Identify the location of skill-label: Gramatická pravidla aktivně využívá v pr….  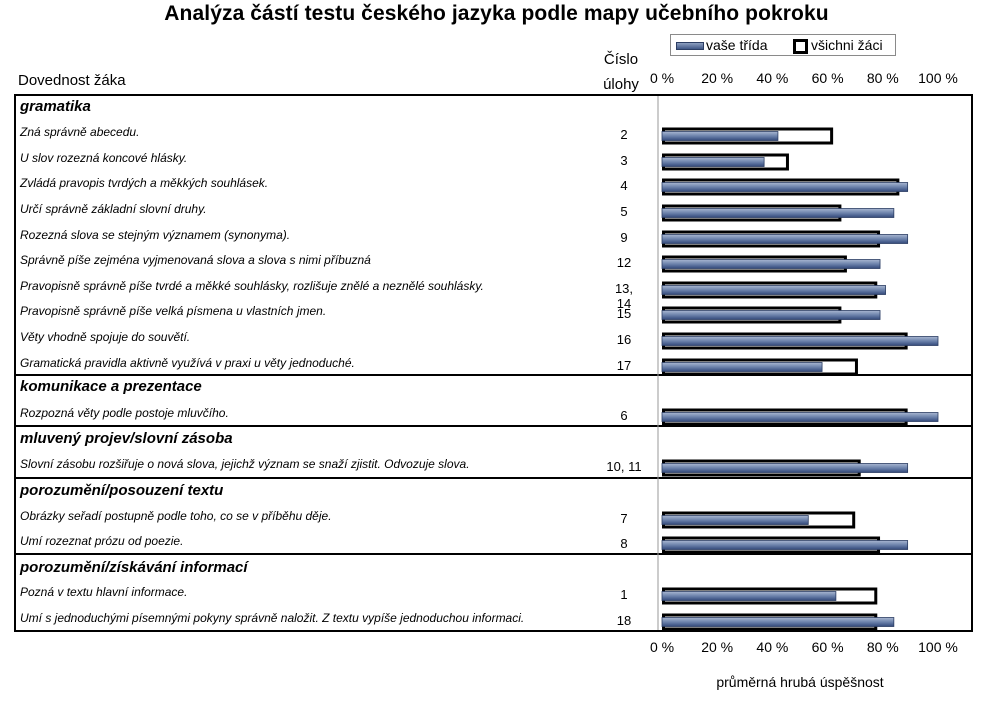
(187, 363).